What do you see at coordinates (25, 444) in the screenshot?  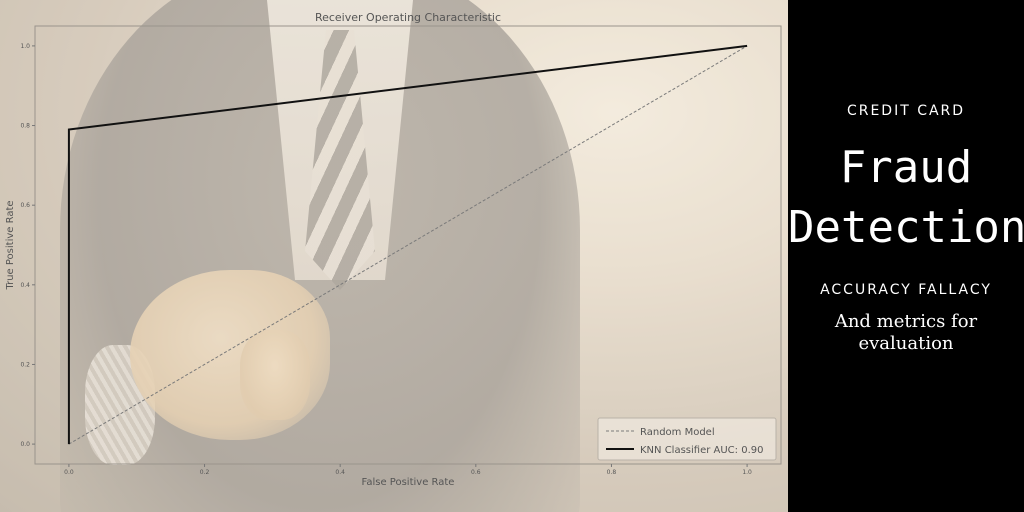 I see `y-tick-label: 0.0` at bounding box center [25, 444].